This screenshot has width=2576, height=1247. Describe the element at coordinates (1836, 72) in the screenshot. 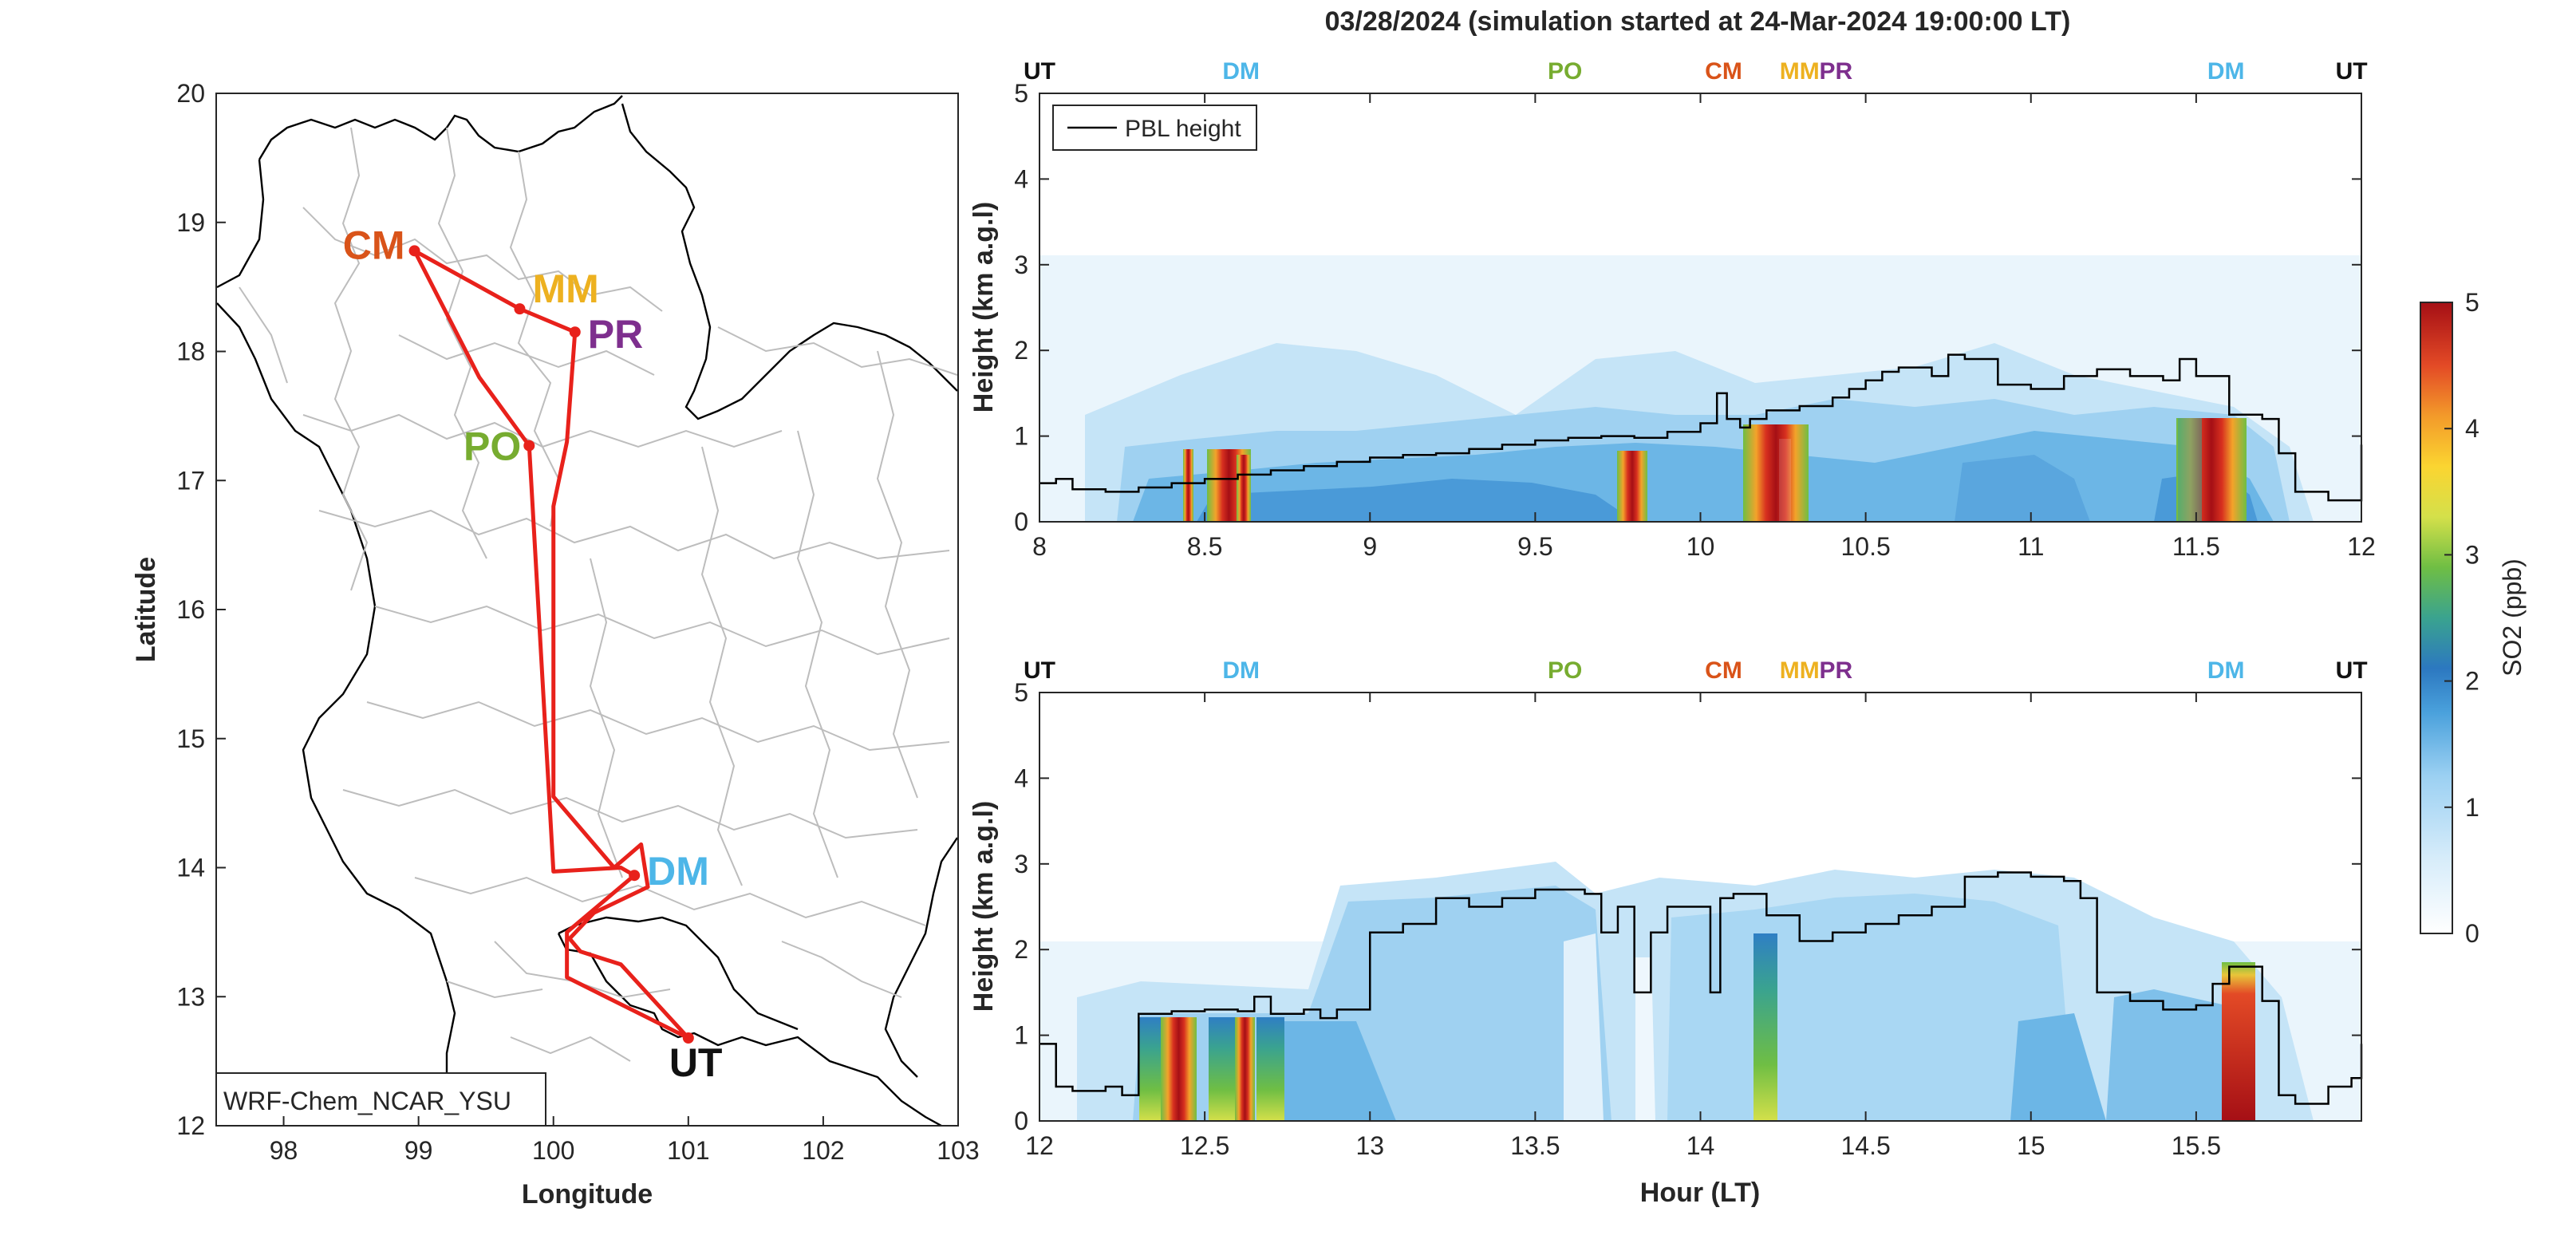

I see `top-station-pr: PR` at that location.